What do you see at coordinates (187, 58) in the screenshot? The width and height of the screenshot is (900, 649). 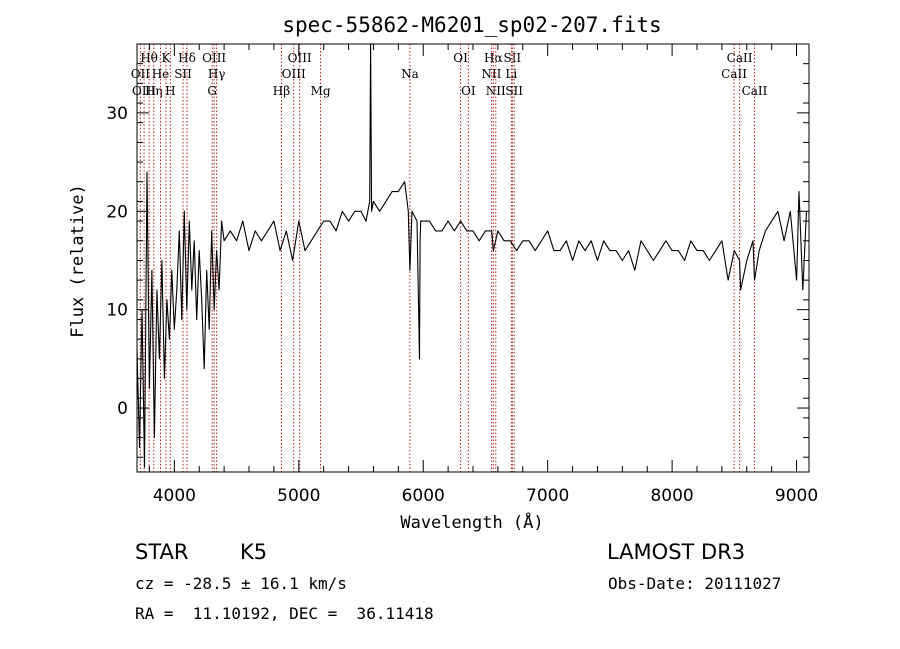 I see `marker-label-8: Hδ` at bounding box center [187, 58].